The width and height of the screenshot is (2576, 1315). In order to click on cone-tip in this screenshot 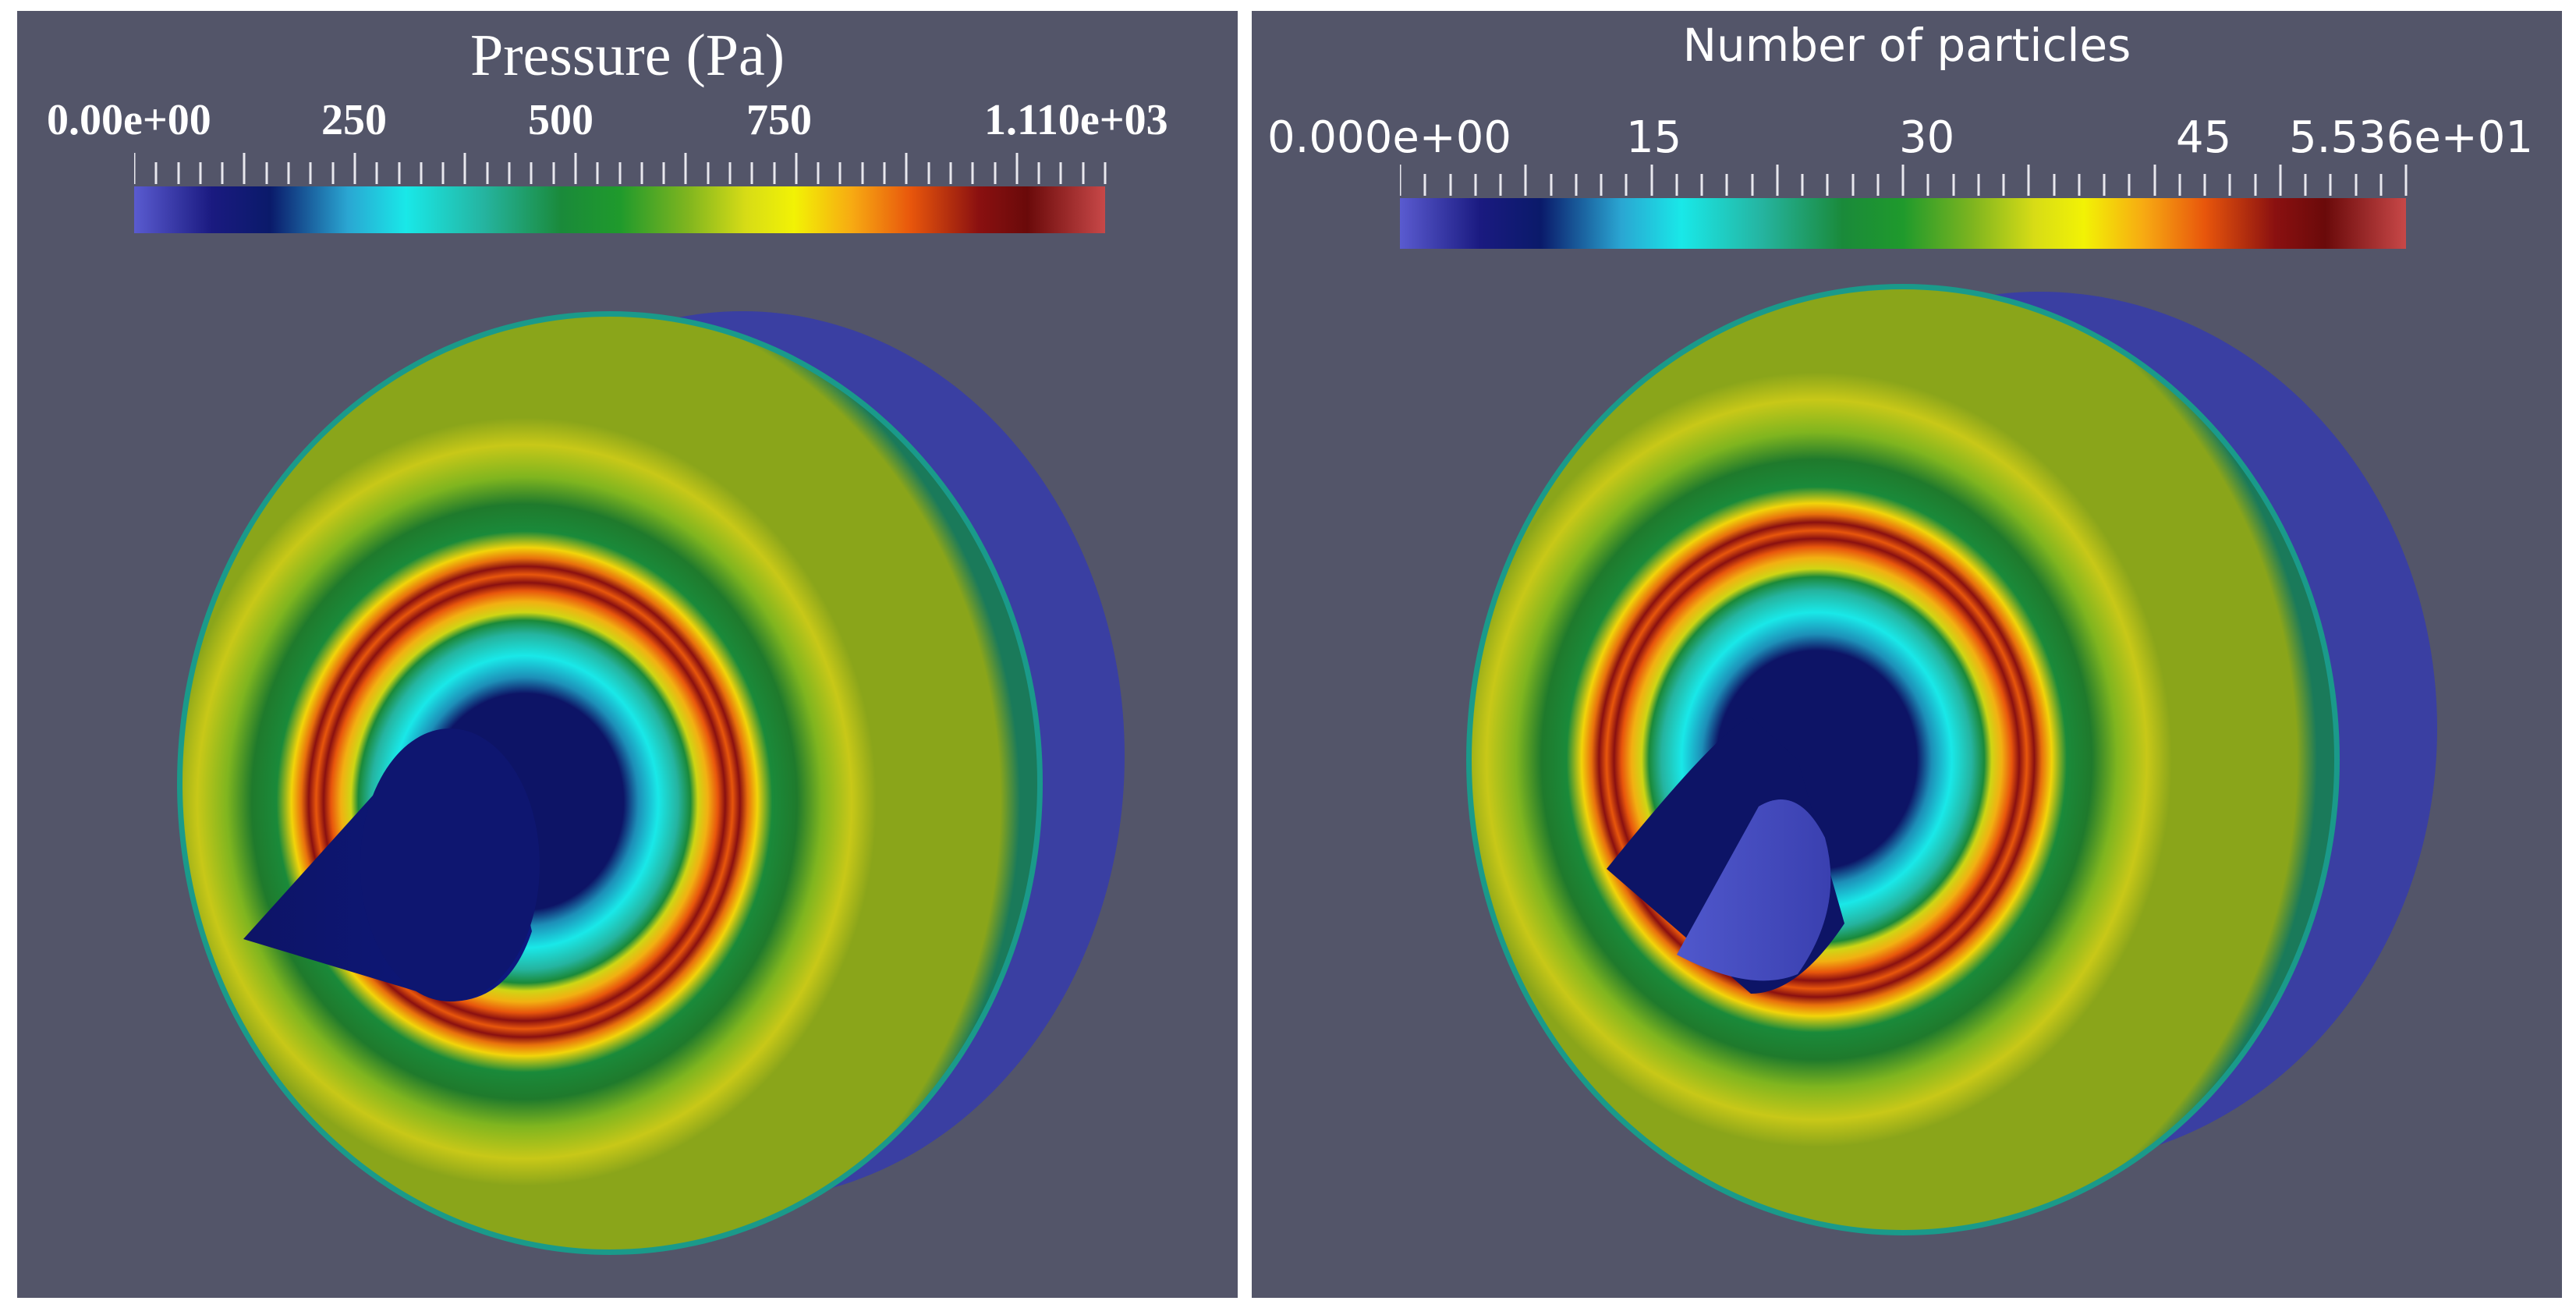, I will do `click(1754, 890)`.